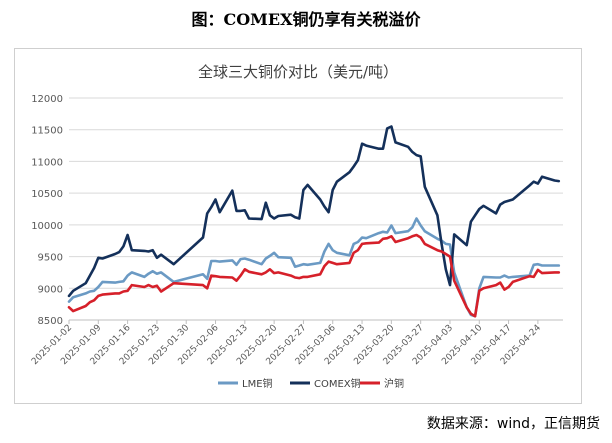  What do you see at coordinates (47, 210) in the screenshot?
I see `y-axis-ticks: 8500 9000 9500 10000 10500 11000 11500 12000` at bounding box center [47, 210].